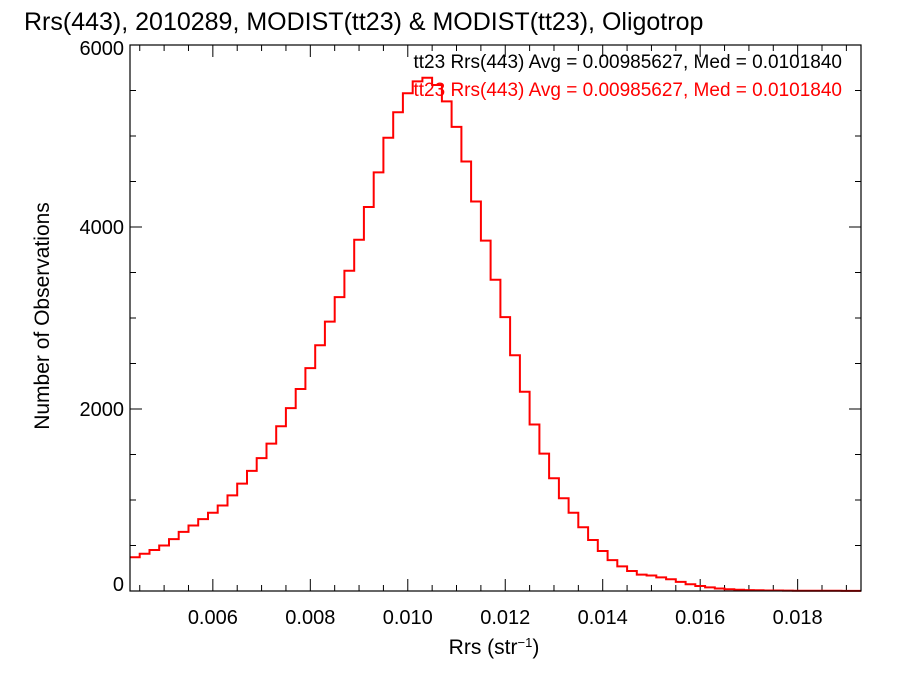  I want to click on x-tick-label: 0.012, so click(505, 618).